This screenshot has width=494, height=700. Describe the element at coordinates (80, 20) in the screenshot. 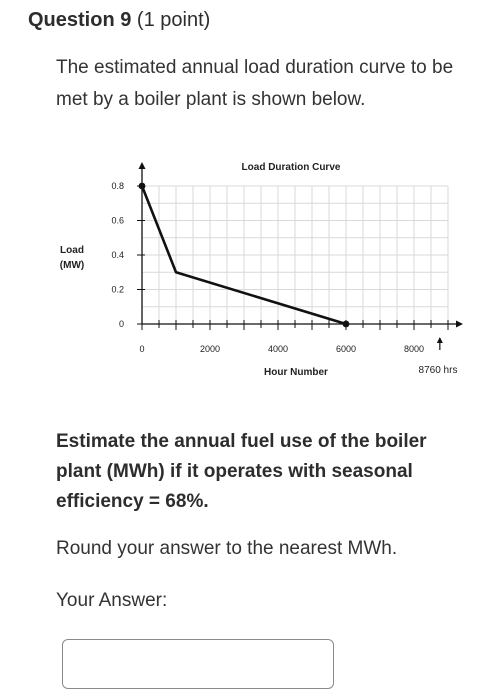

I see `question-title: Question 9` at that location.